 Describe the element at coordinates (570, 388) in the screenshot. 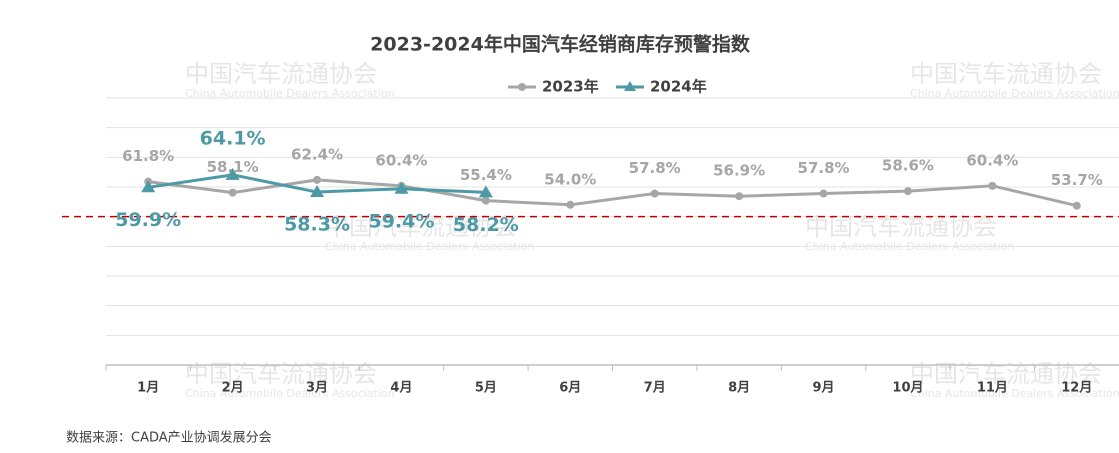

I see `x-tick-label: 6月` at that location.